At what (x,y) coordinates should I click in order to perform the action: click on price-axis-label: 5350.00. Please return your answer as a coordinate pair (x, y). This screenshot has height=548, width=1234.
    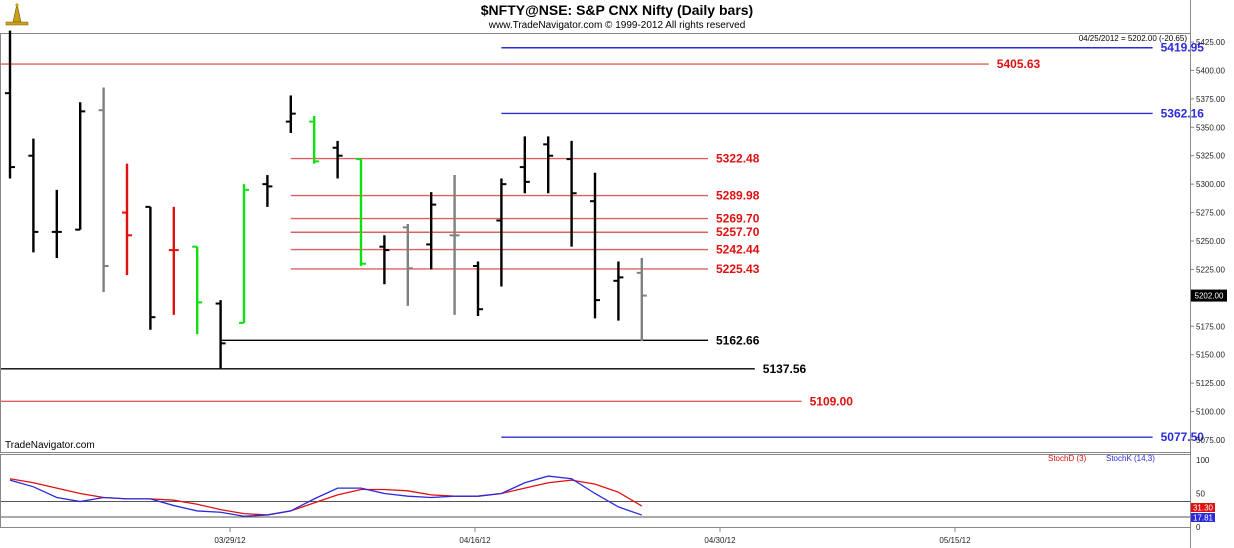
    Looking at the image, I should click on (1210, 127).